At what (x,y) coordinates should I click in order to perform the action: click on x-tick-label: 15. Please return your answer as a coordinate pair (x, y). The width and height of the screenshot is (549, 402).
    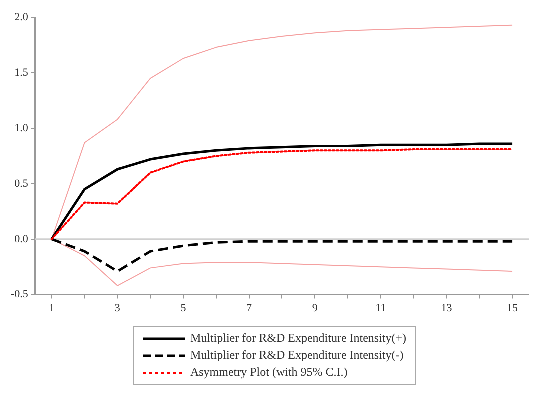
    Looking at the image, I should click on (513, 308).